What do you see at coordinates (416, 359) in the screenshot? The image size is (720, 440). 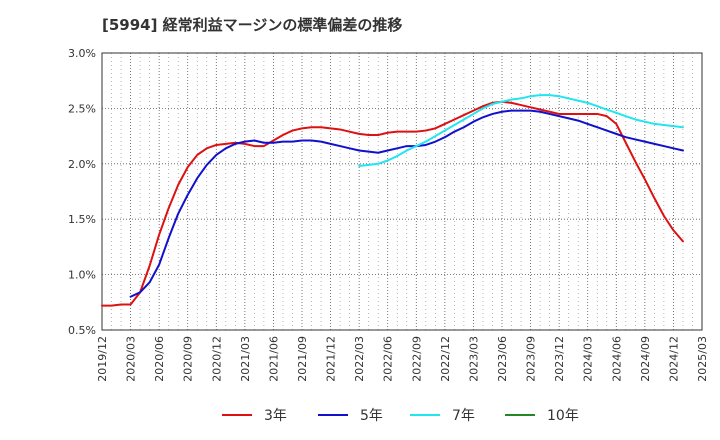 I see `x-tick-label: 2022/09` at bounding box center [416, 359].